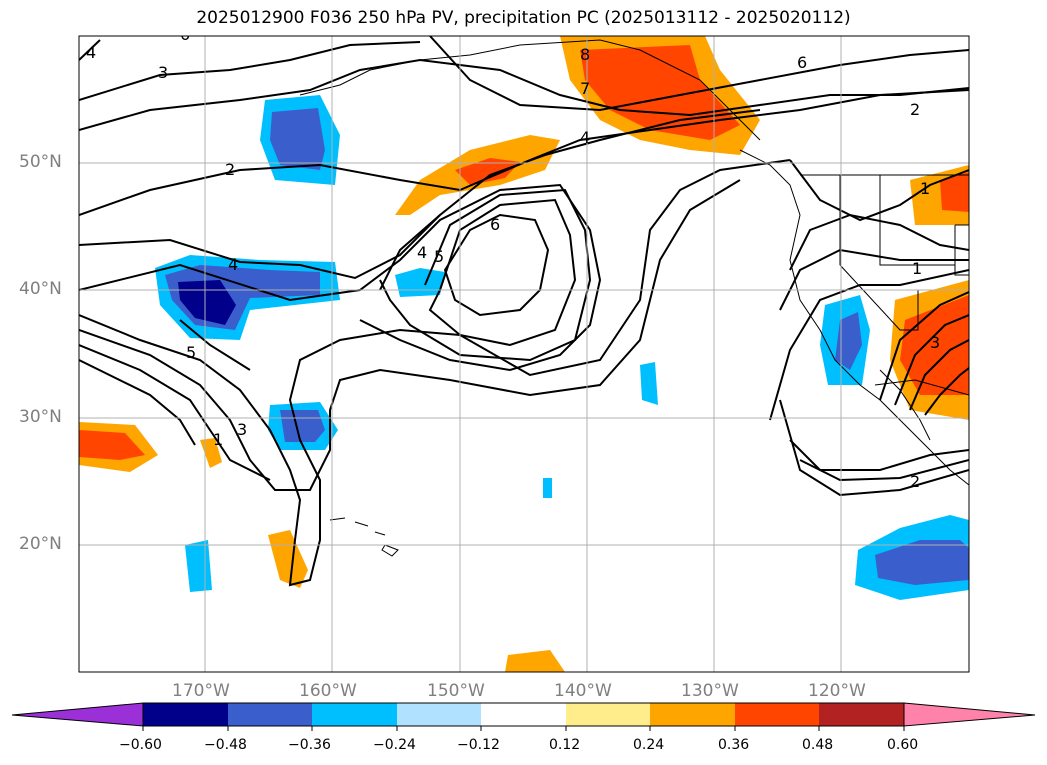 This screenshot has width=1047, height=765. I want to click on precip-blob-small2, so click(288, 559).